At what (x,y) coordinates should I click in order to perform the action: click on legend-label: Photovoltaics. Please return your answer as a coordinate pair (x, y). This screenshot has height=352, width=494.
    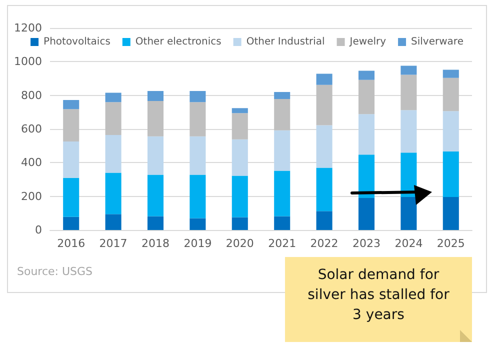
    Looking at the image, I should click on (77, 42).